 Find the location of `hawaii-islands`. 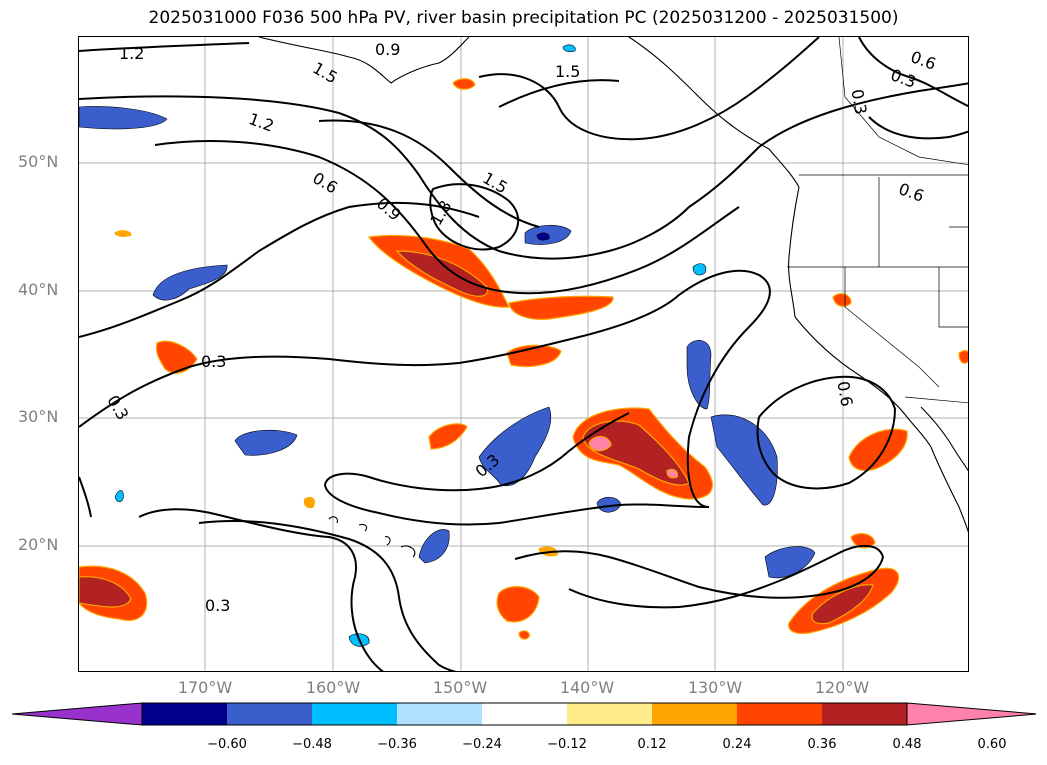

hawaii-islands is located at coordinates (372, 537).